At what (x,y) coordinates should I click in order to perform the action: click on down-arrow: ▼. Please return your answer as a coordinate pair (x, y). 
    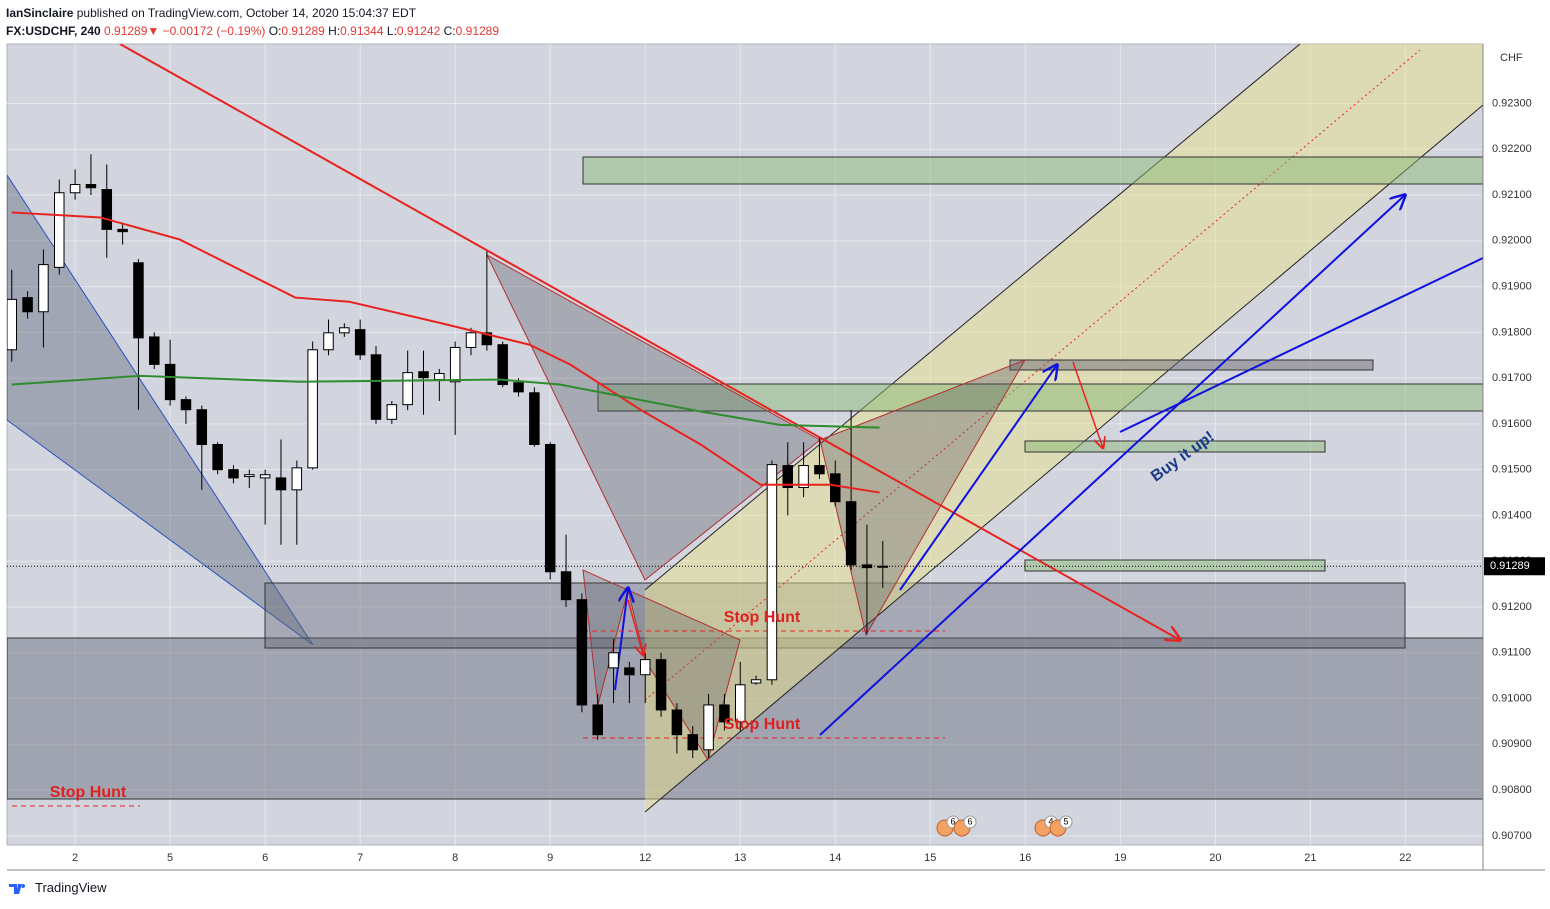
    Looking at the image, I should click on (153, 31).